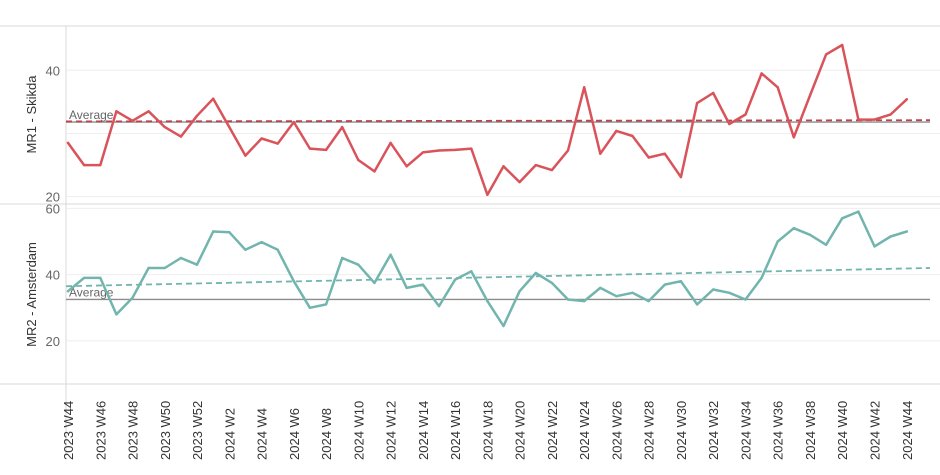  I want to click on x-tick-label: 2024 W32, so click(713, 430).